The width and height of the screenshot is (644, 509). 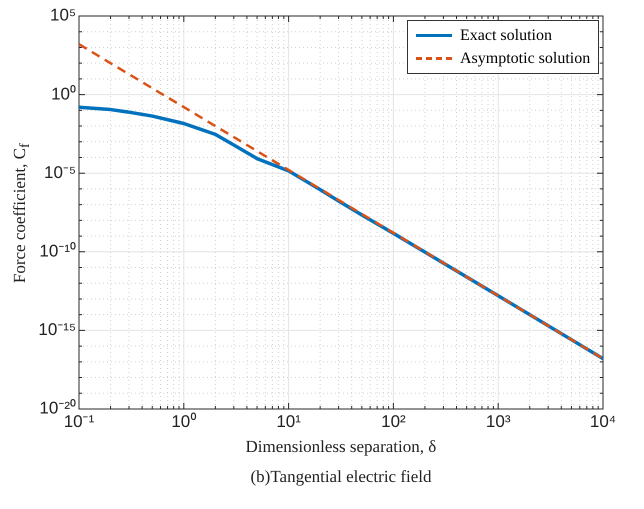 What do you see at coordinates (183, 421) in the screenshot?
I see `x-tick-label: 10⁰` at bounding box center [183, 421].